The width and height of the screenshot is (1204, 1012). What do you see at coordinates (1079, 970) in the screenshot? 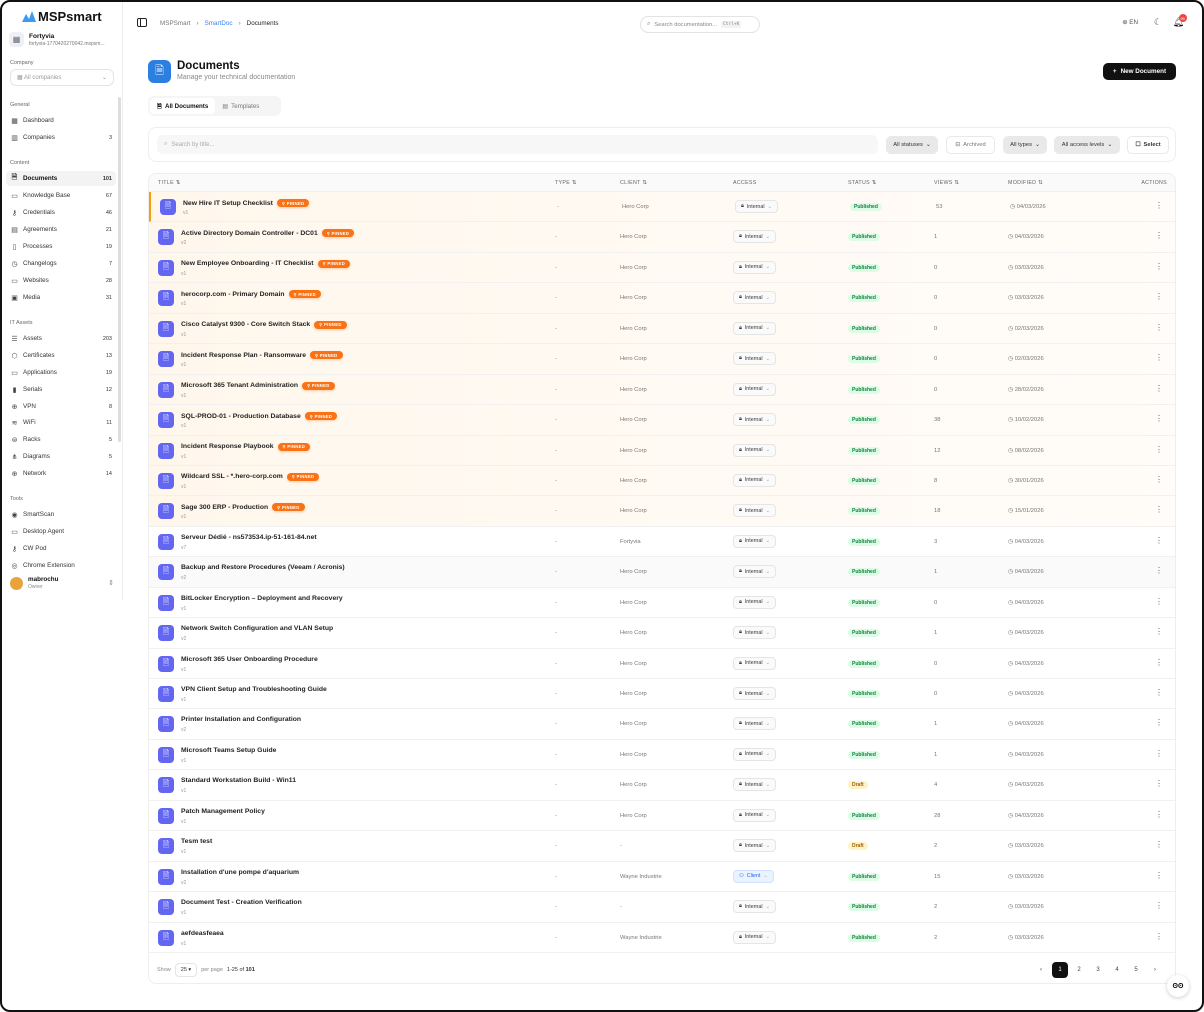
I see `page-button: 2` at bounding box center [1079, 970].